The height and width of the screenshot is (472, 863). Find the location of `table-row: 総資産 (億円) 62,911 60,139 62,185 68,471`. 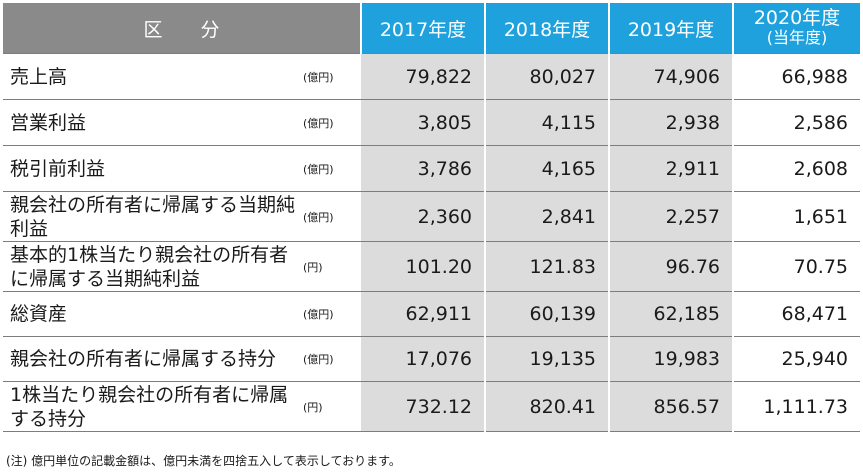

table-row: 総資産 (億円) 62,911 60,139 62,185 68,471 is located at coordinates (432, 314).